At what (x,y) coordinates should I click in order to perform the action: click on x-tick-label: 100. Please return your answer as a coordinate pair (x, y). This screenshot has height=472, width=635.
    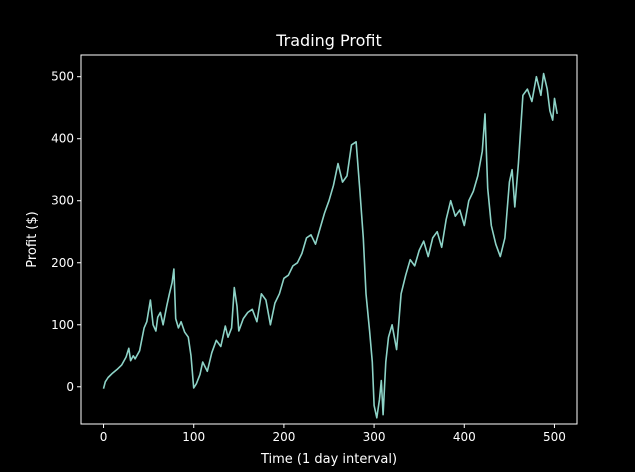
    Looking at the image, I should click on (193, 437).